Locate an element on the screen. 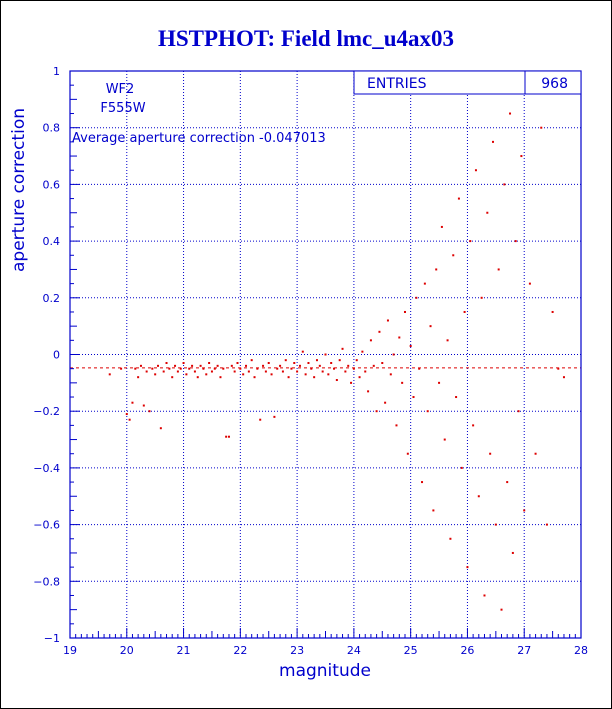 The width and height of the screenshot is (612, 709). x-axis-title: magnitude is located at coordinates (325, 671).